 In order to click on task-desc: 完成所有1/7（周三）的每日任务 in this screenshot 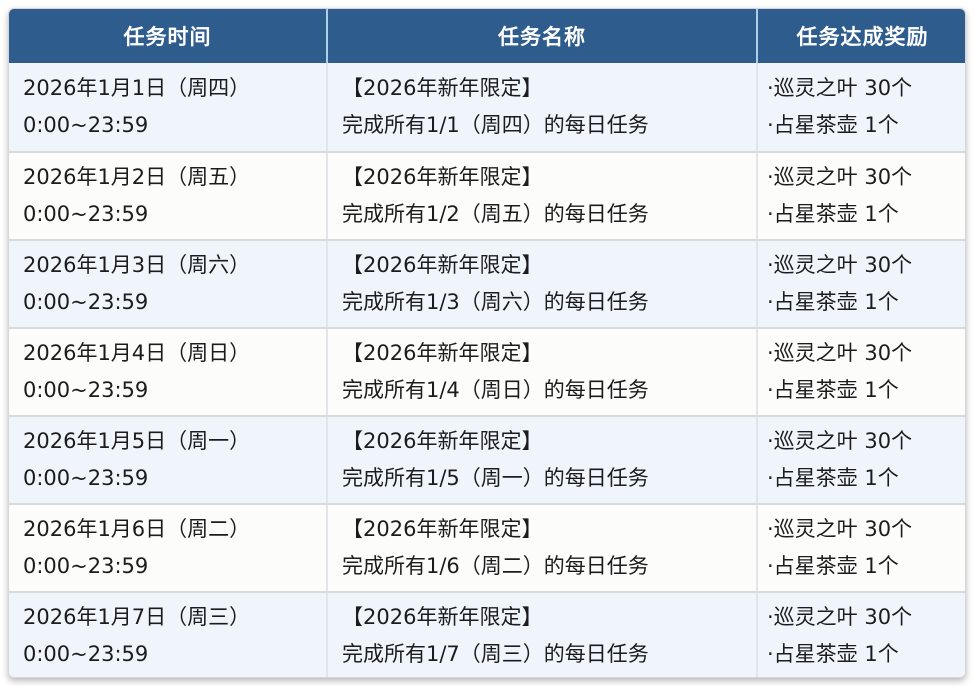, I will do `click(495, 654)`.